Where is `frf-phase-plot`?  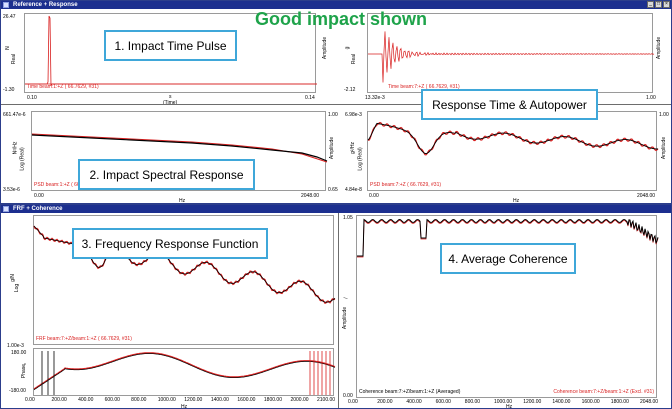
frf-phase-plot is located at coordinates (184, 372).